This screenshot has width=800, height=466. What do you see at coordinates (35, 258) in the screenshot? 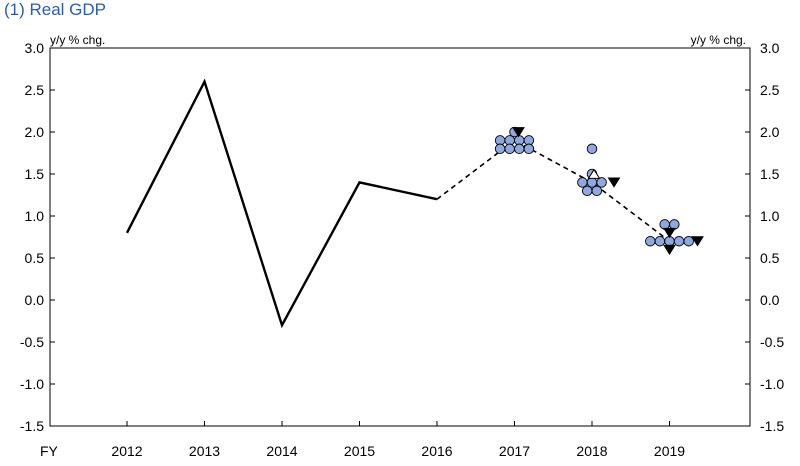
I see `y-tick-label-left: 0.5` at bounding box center [35, 258].